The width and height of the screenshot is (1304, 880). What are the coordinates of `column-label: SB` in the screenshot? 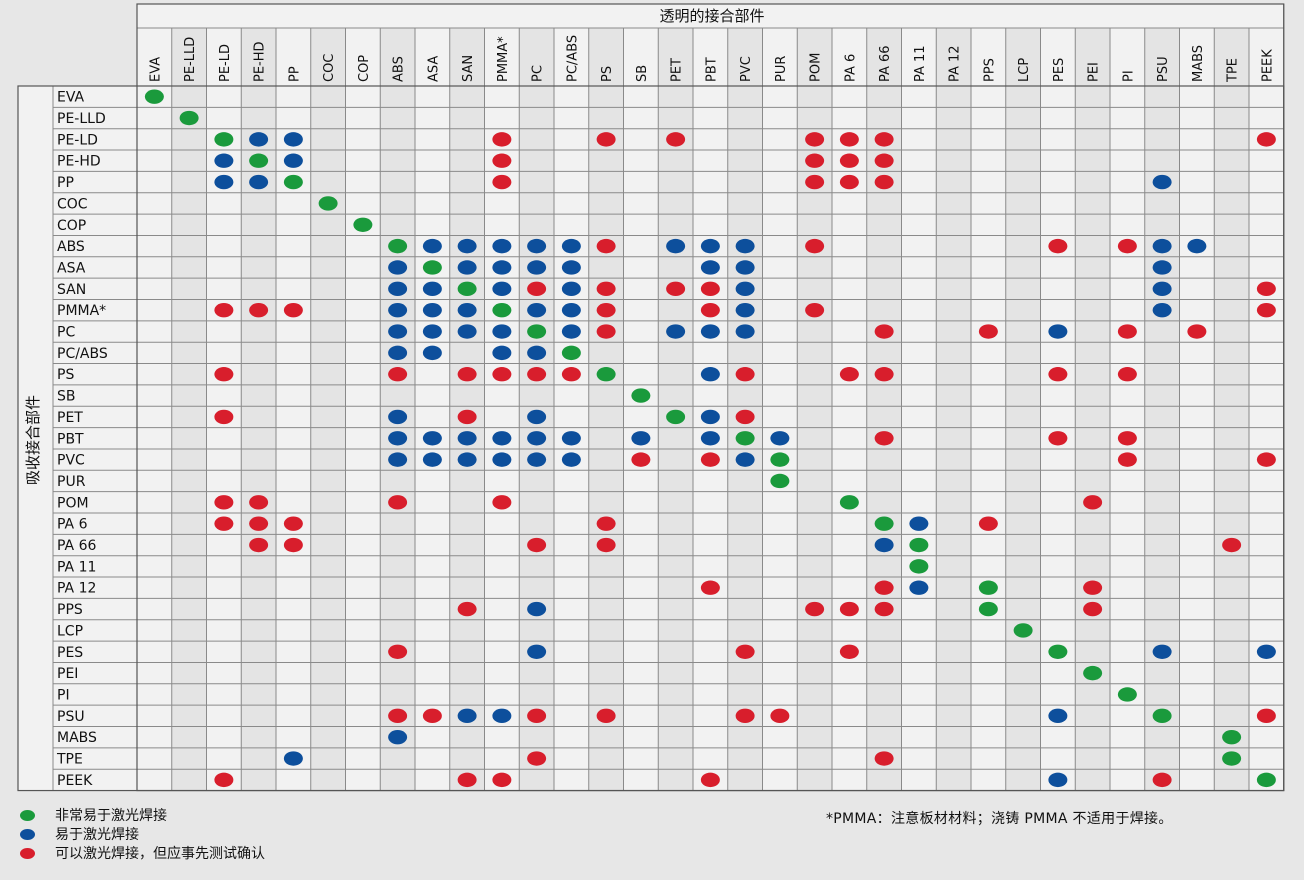 It's located at (642, 73).